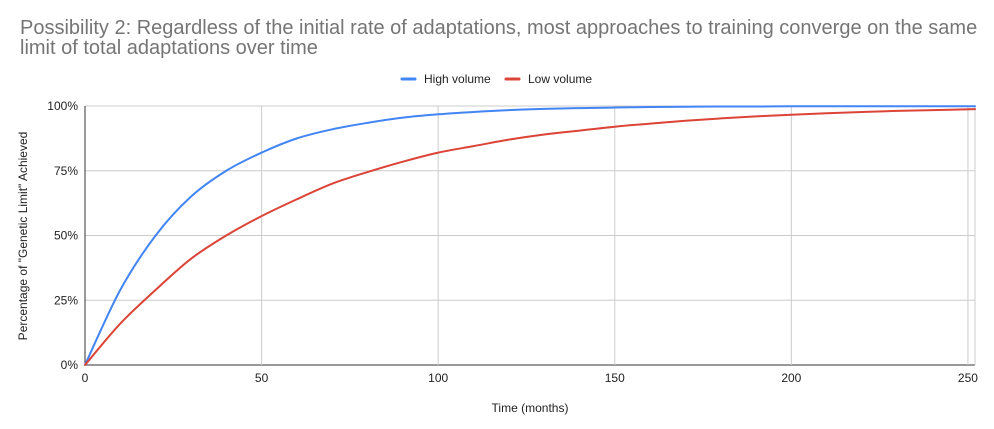 This screenshot has width=994, height=429. Describe the element at coordinates (496, 79) in the screenshot. I see `legend: High volume Low volume` at that location.